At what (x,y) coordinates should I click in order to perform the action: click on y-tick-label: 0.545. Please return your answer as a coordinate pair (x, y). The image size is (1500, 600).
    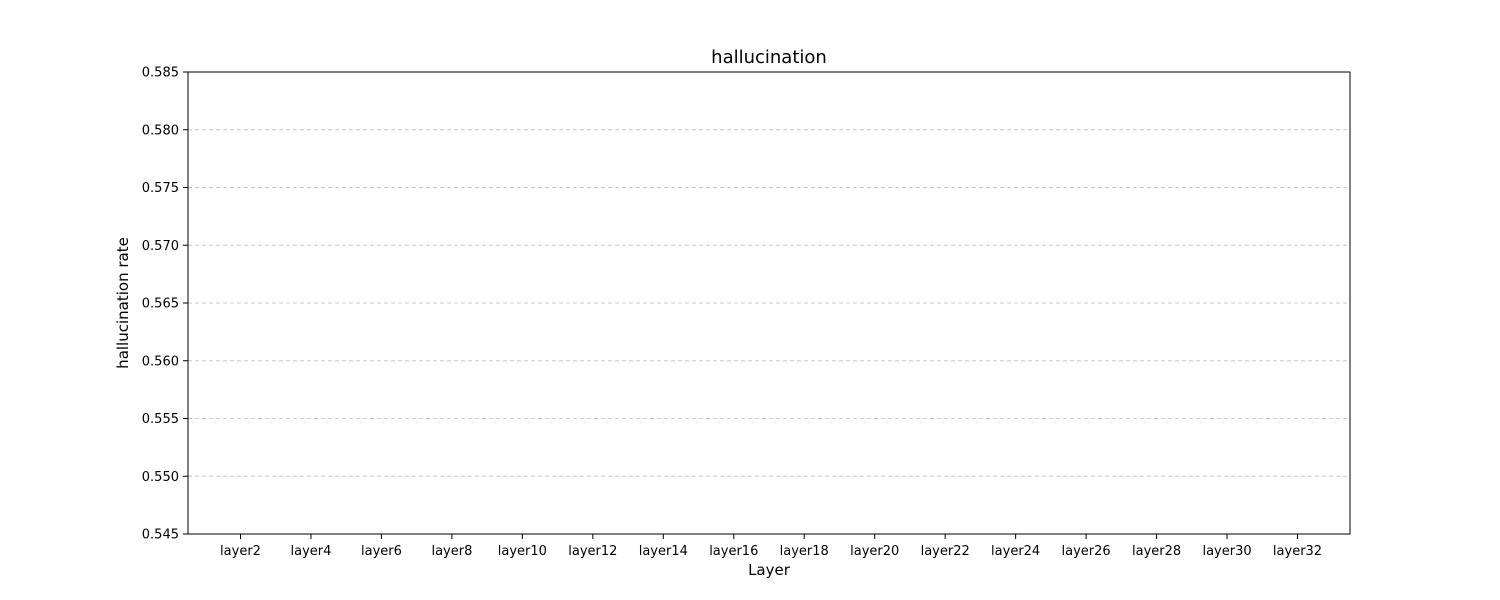
    Looking at the image, I should click on (160, 535).